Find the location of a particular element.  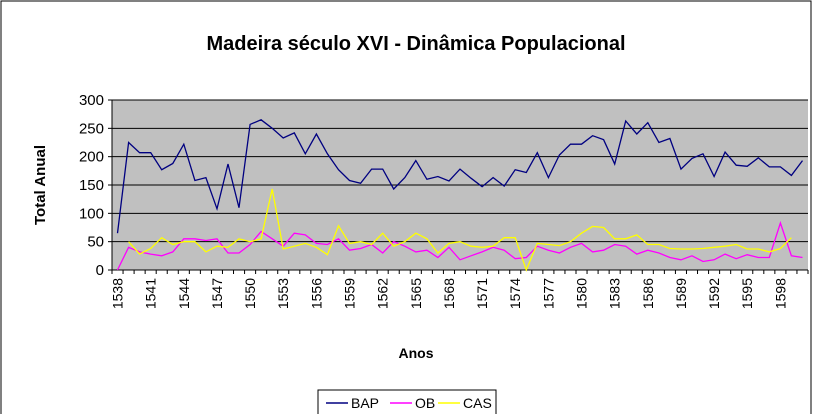

legend is located at coordinates (407, 401).